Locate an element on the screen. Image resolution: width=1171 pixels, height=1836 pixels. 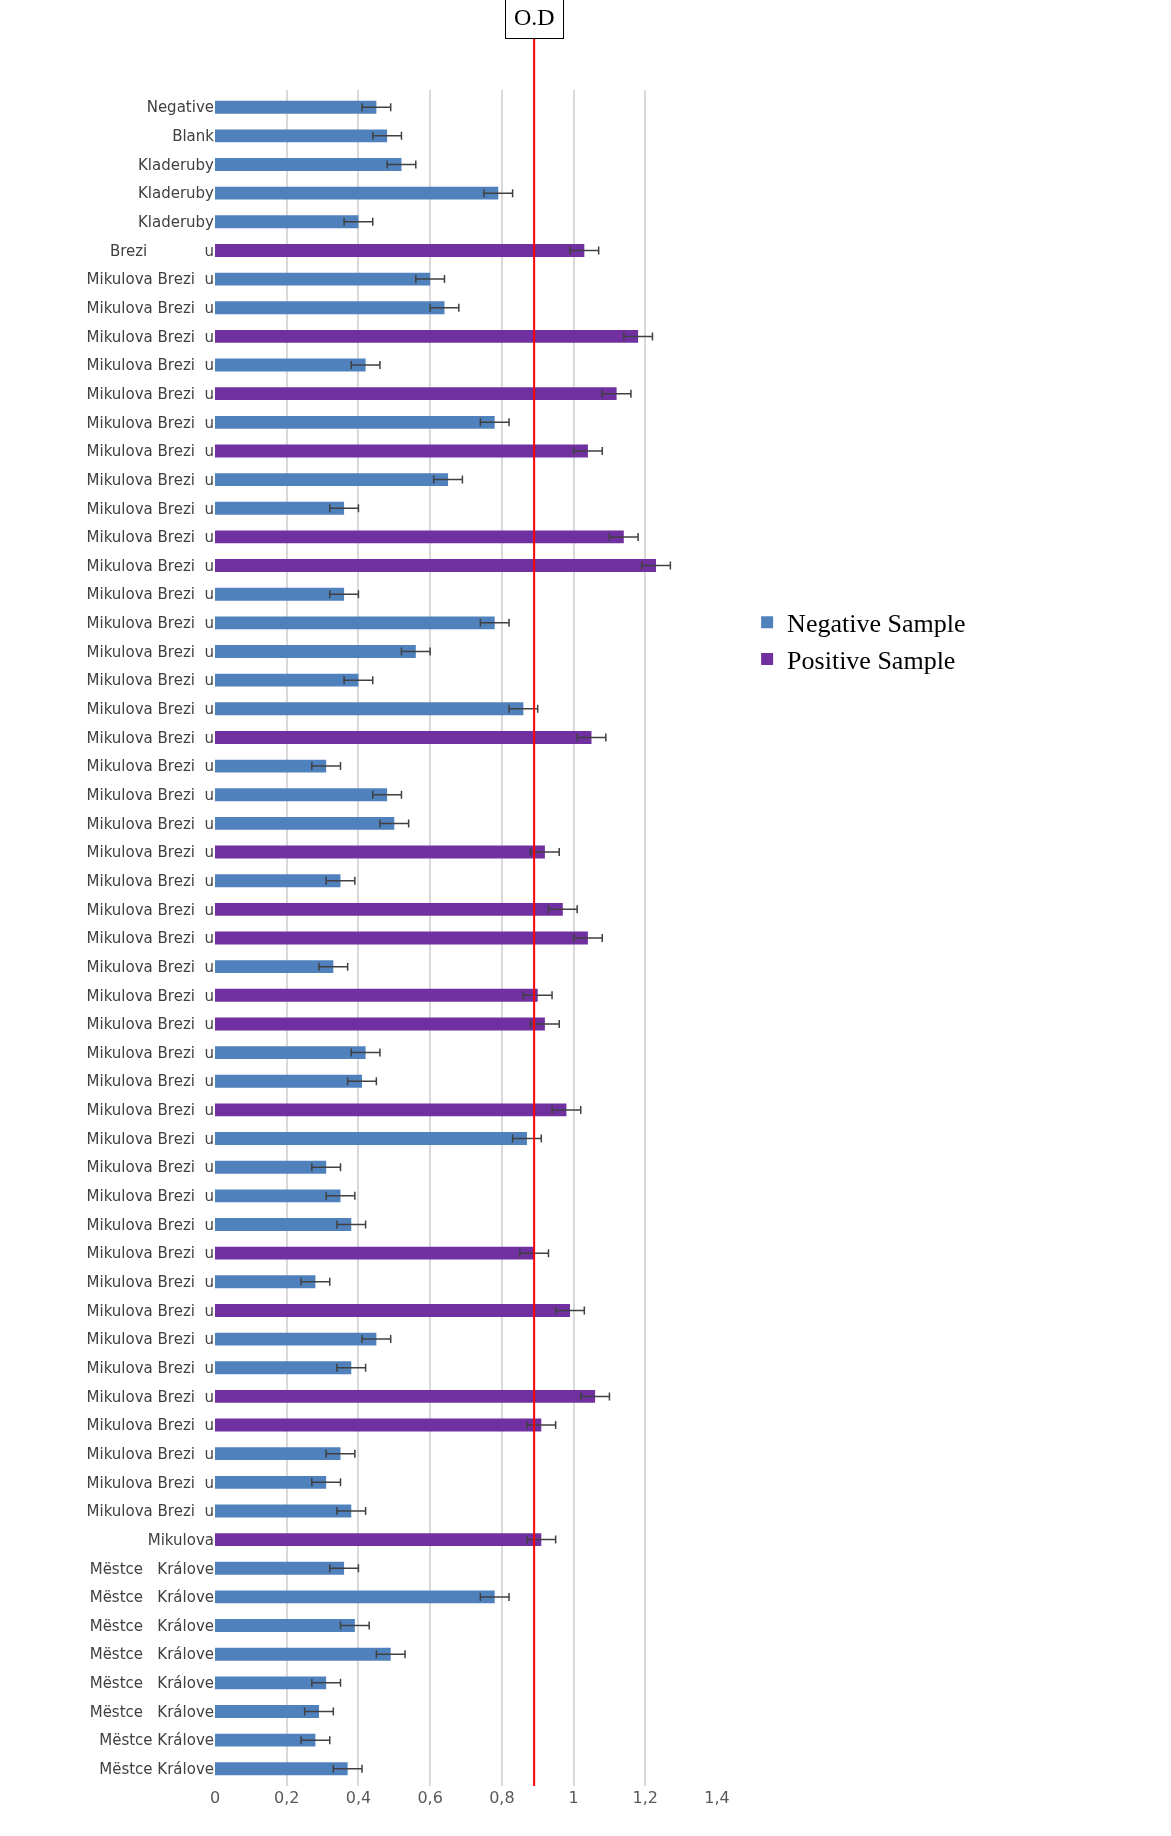
x-tick-label: 1 is located at coordinates (573, 1797).